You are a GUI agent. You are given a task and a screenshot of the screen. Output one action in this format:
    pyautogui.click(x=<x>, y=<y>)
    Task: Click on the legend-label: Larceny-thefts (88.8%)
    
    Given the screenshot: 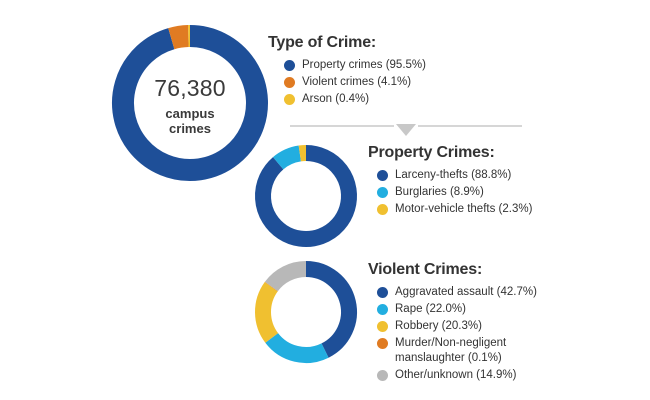 What is the action you would take?
    pyautogui.click(x=453, y=175)
    